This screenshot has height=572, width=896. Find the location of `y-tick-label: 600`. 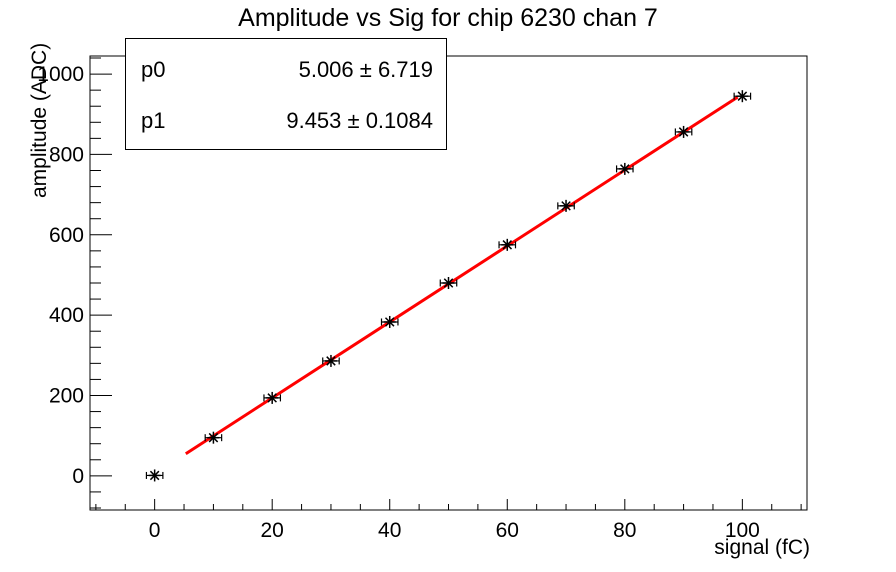

y-tick-label: 600 is located at coordinates (66, 235).